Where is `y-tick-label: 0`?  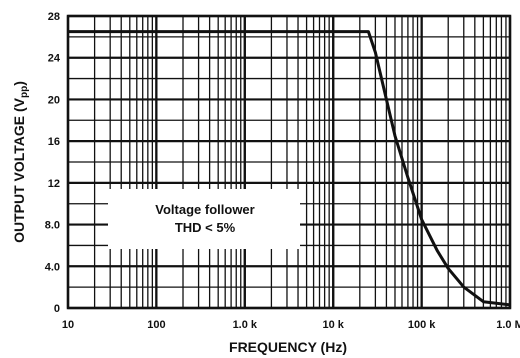
y-tick-label: 0 is located at coordinates (57, 309).